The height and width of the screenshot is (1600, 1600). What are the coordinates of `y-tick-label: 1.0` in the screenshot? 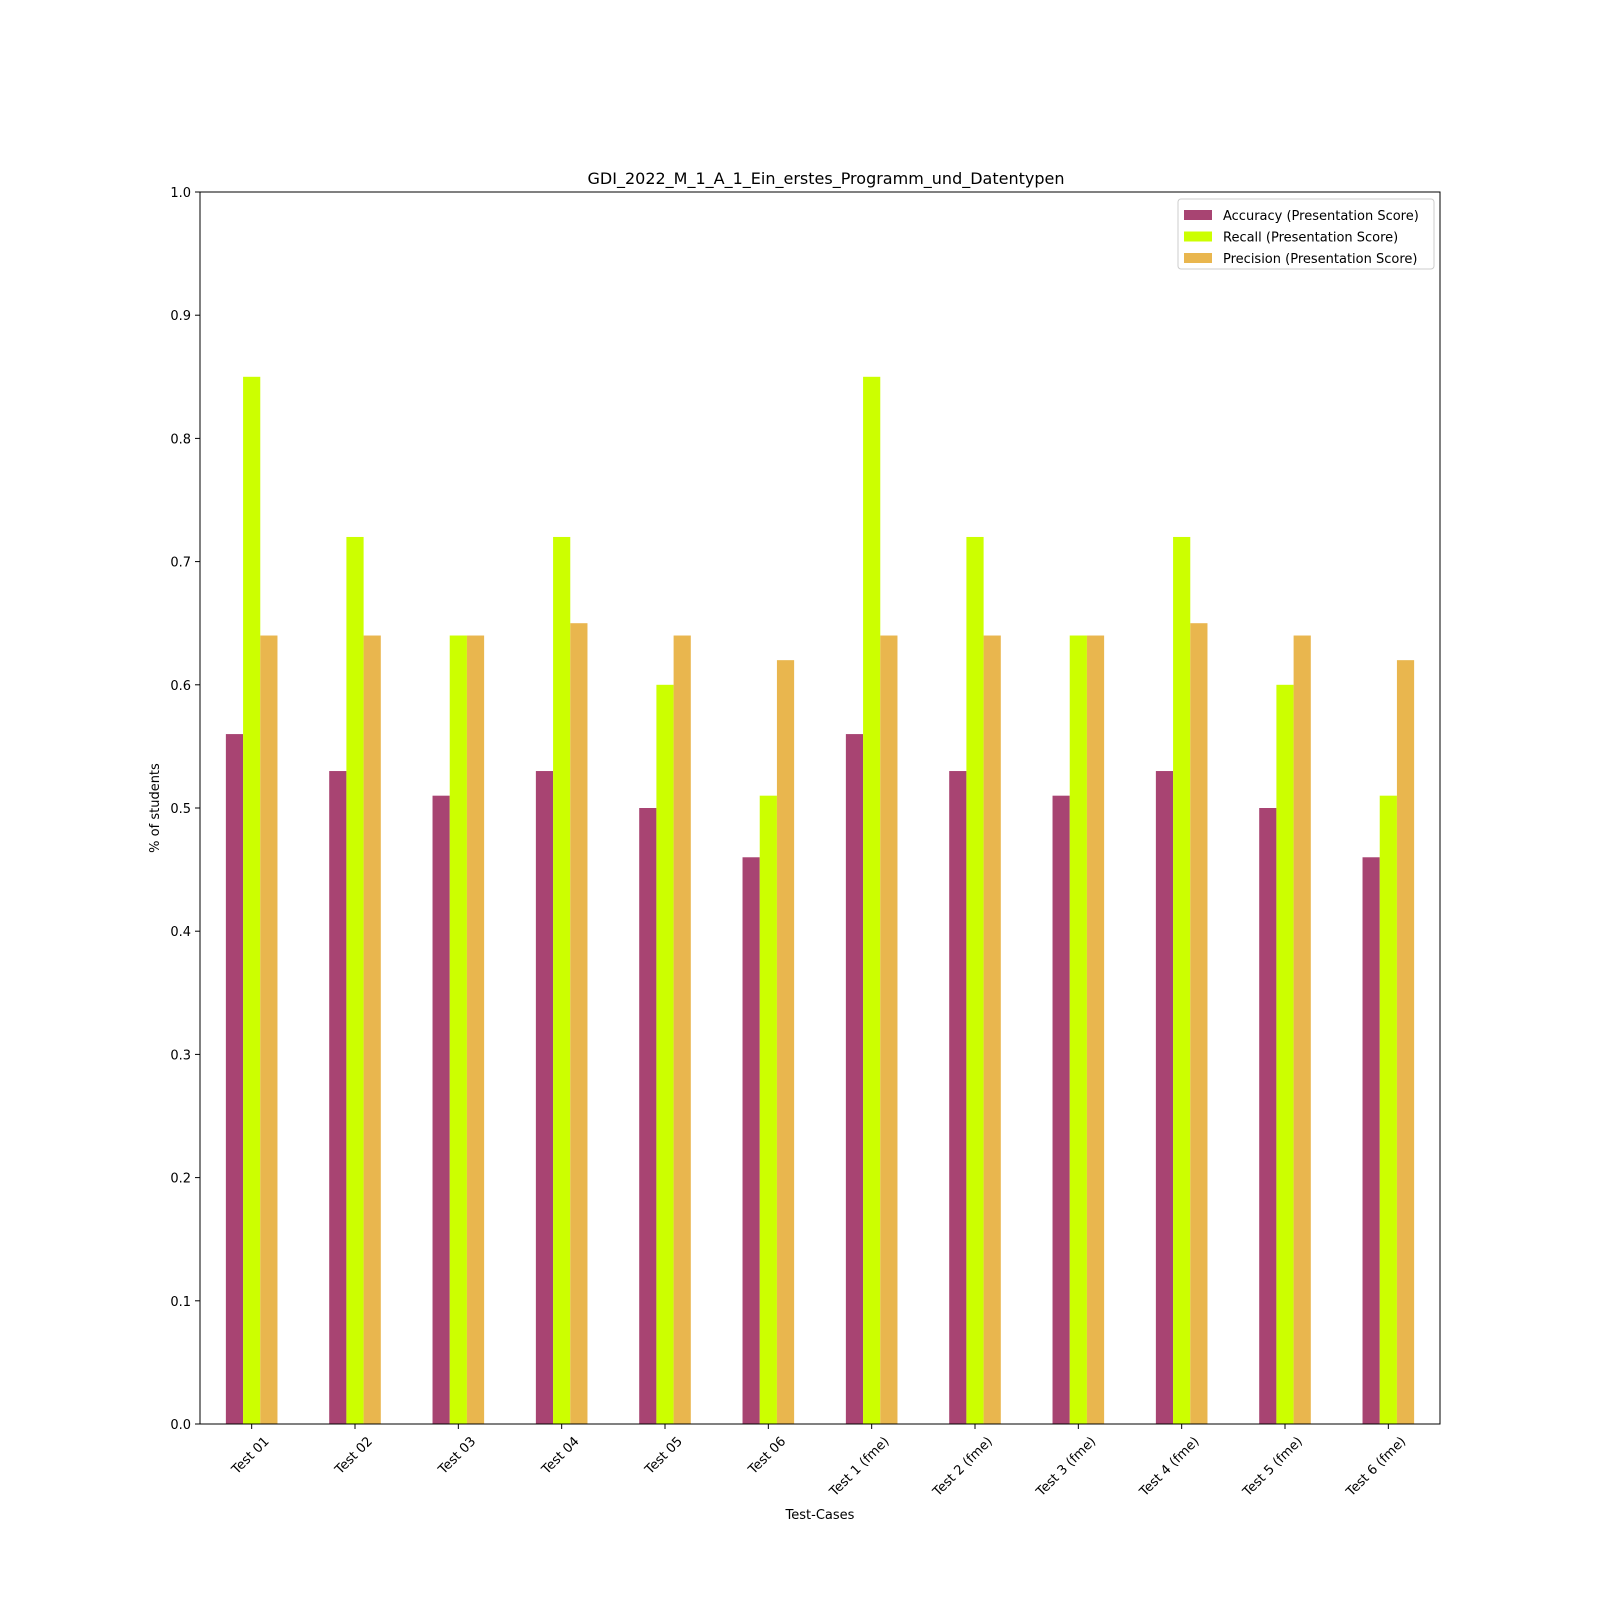 It's located at (180, 193).